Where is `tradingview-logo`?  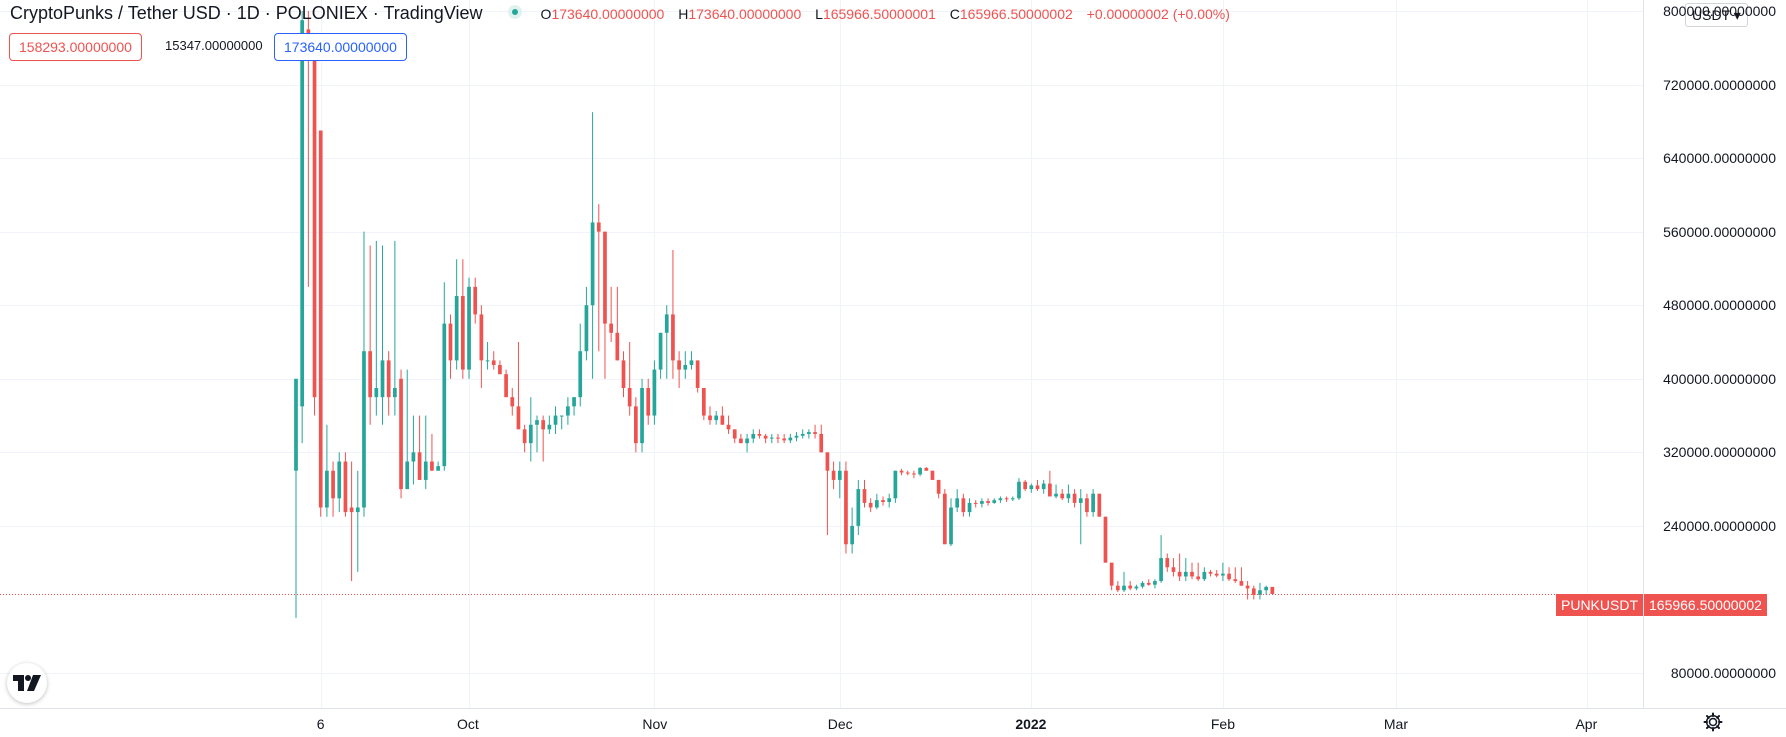 tradingview-logo is located at coordinates (27, 683).